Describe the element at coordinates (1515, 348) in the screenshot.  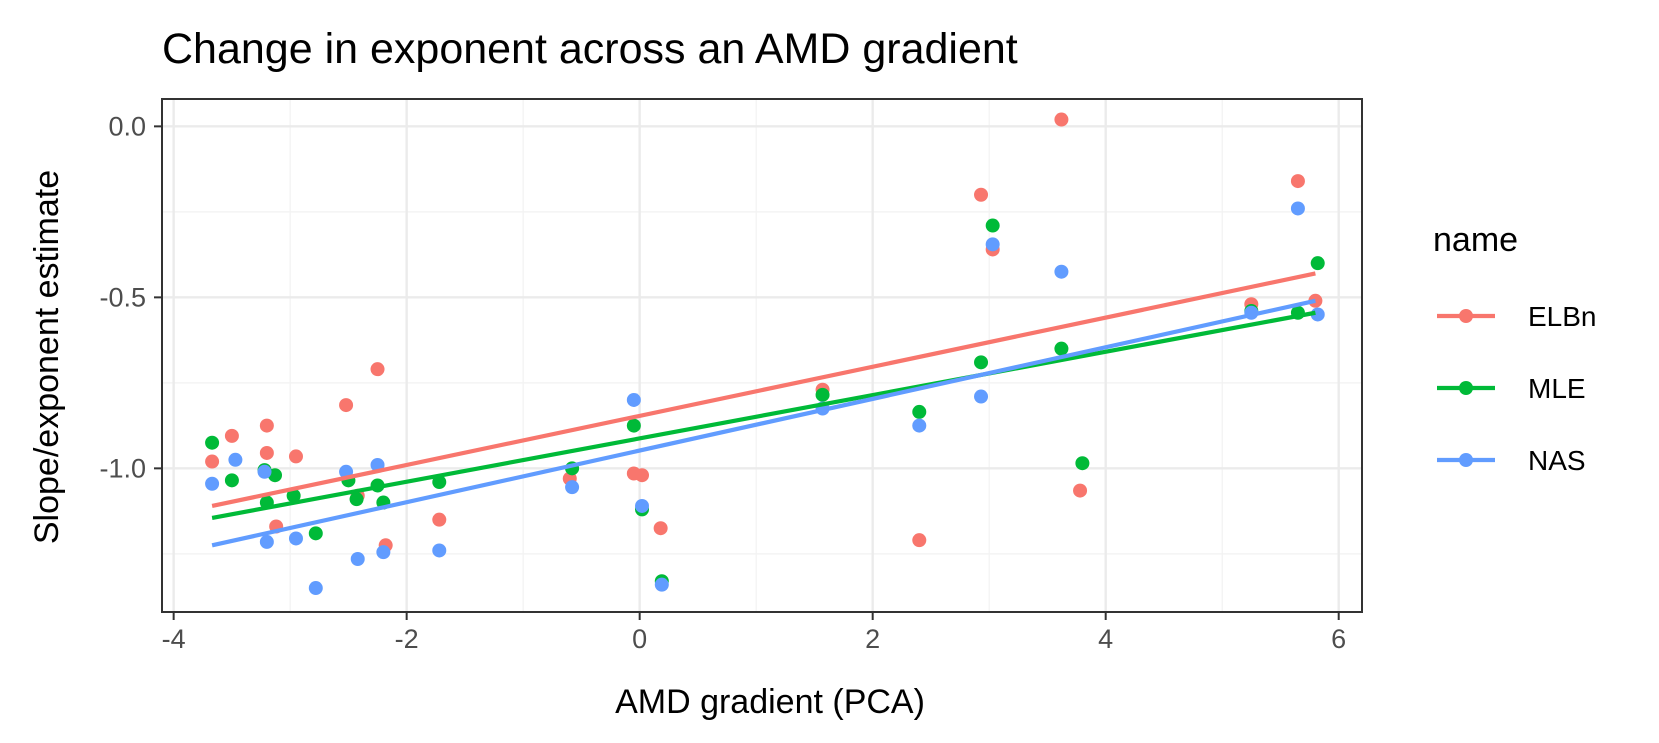
I see `legend: name ELBn MLE NAS` at that location.